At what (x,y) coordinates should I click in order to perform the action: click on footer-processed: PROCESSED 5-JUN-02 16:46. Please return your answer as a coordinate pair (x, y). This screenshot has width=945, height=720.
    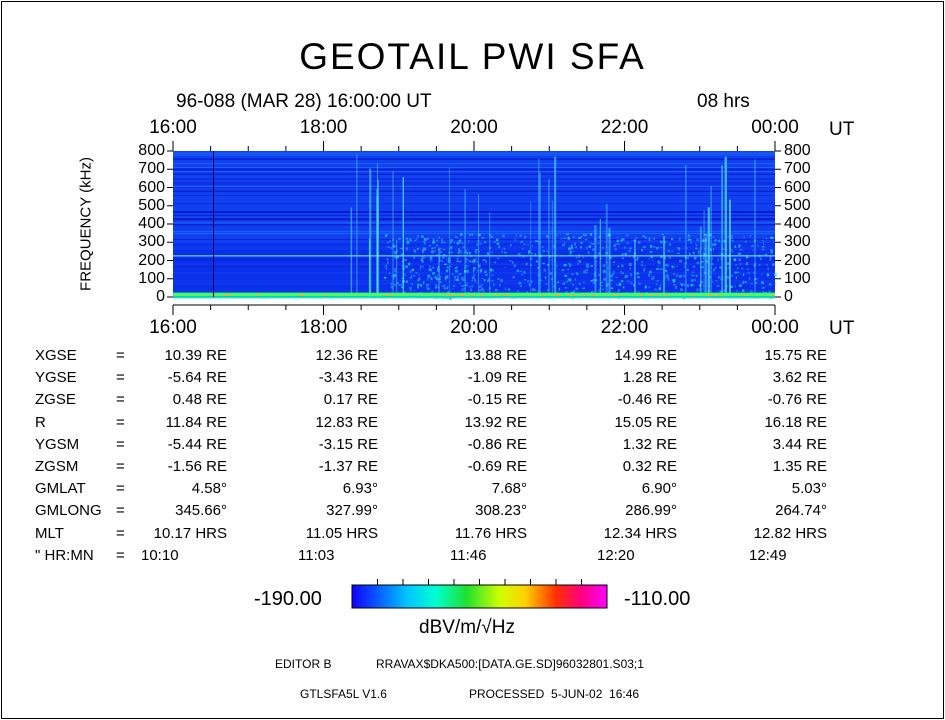
    Looking at the image, I should click on (554, 694).